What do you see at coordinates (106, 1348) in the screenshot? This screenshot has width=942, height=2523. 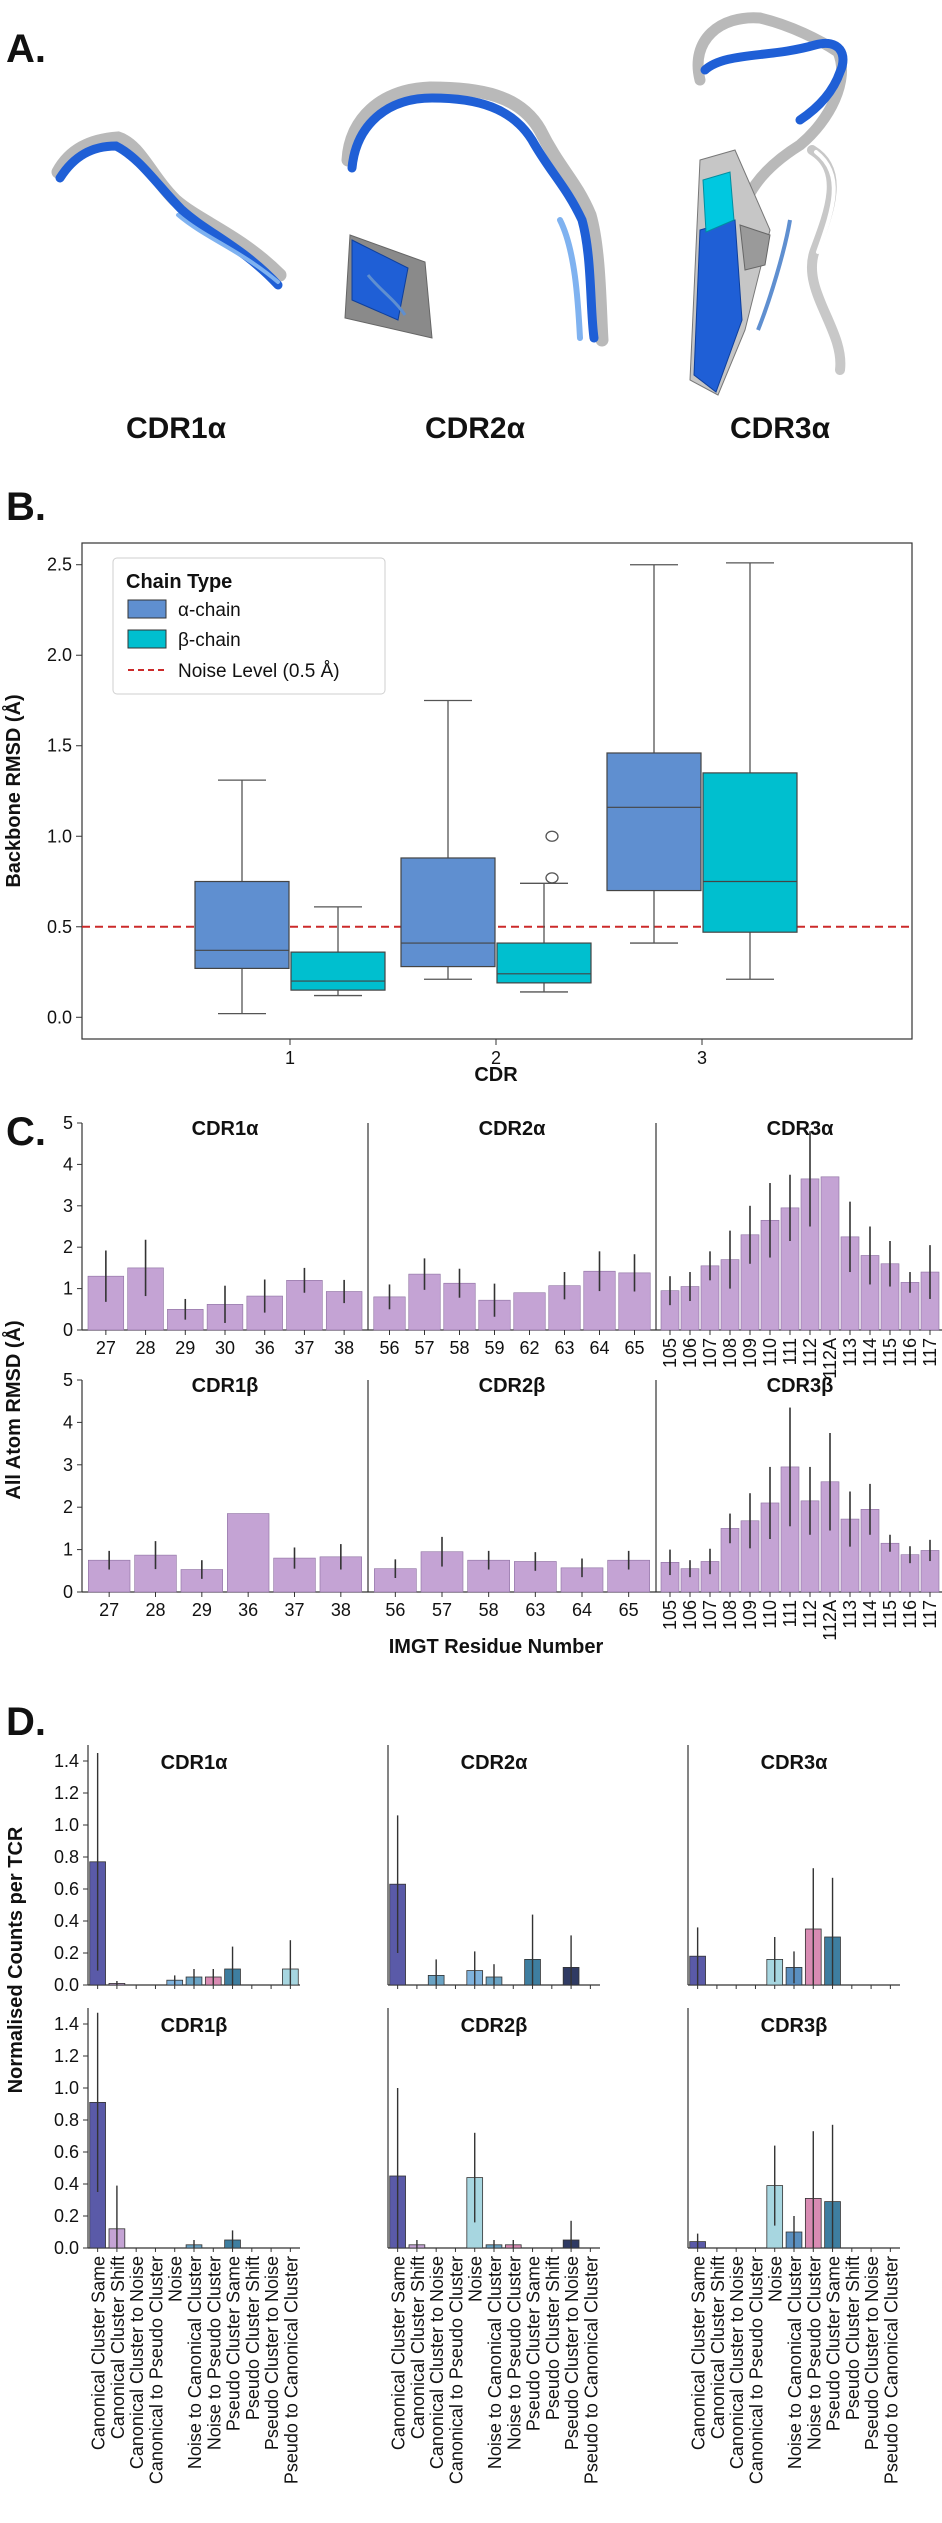 I see `x-tick-label: 27` at bounding box center [106, 1348].